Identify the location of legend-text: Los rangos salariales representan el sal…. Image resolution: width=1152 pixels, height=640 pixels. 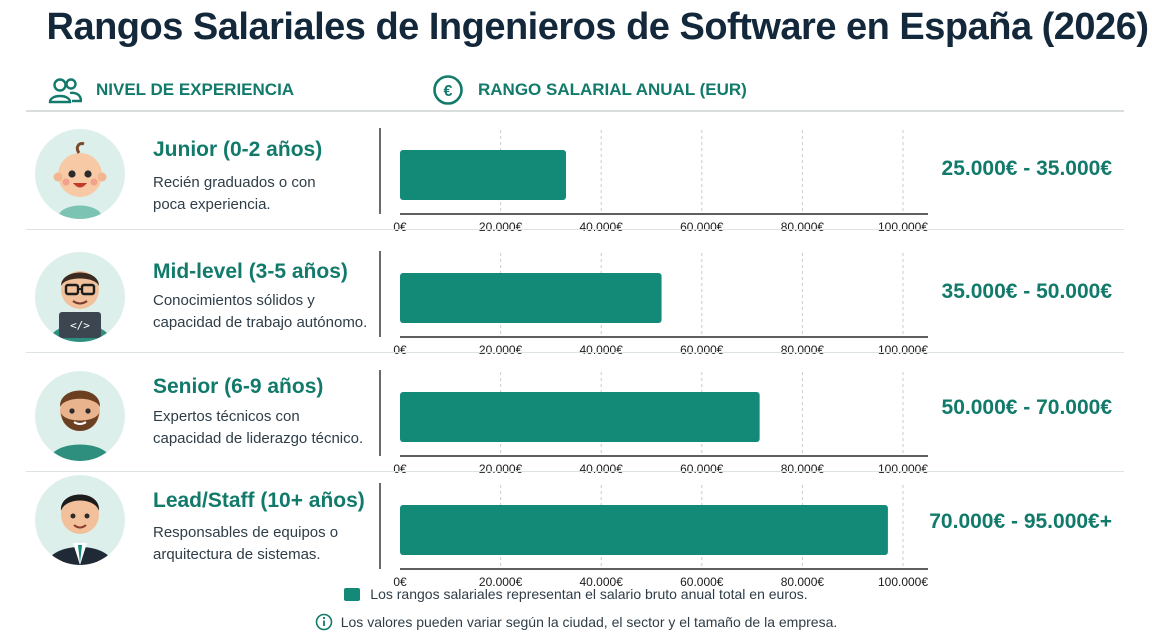
(589, 594).